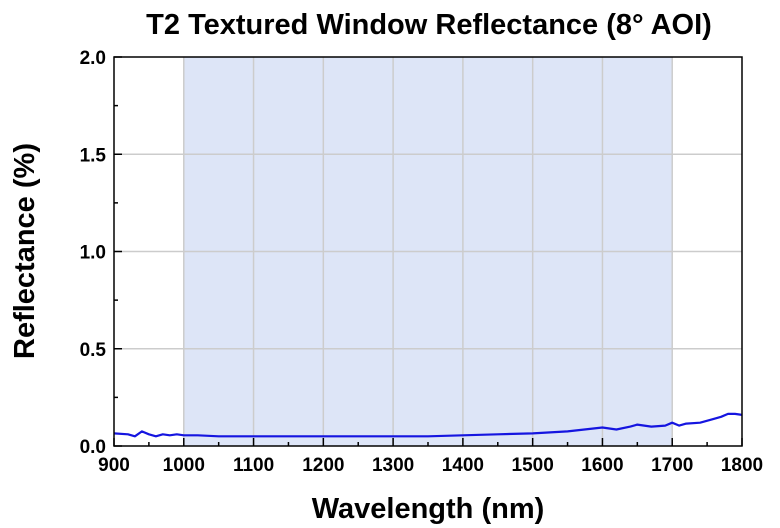  What do you see at coordinates (672, 465) in the screenshot?
I see `x-tick-label: 1700` at bounding box center [672, 465].